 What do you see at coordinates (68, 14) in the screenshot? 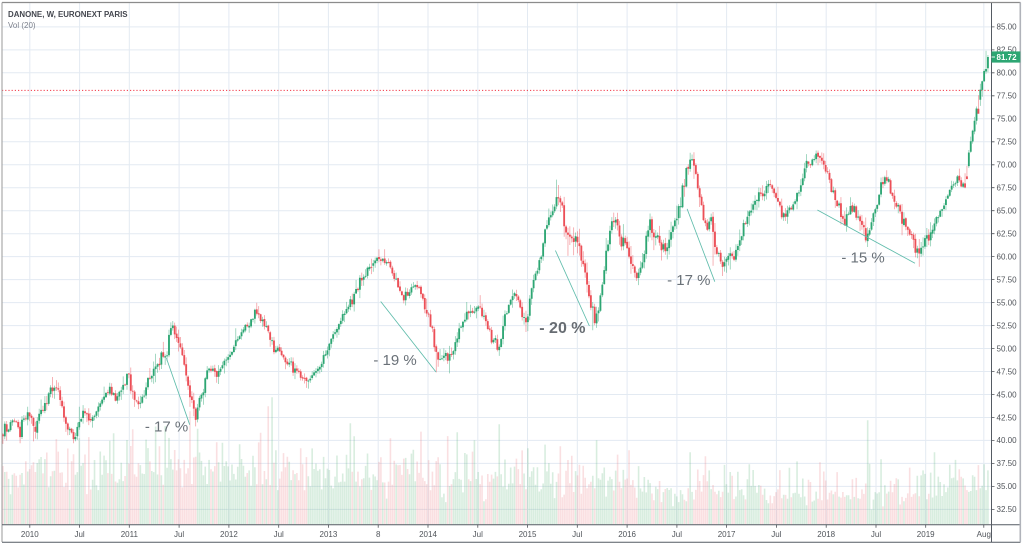
I see `svg-text: DANONE, W, EURONEXT PARIS` at bounding box center [68, 14].